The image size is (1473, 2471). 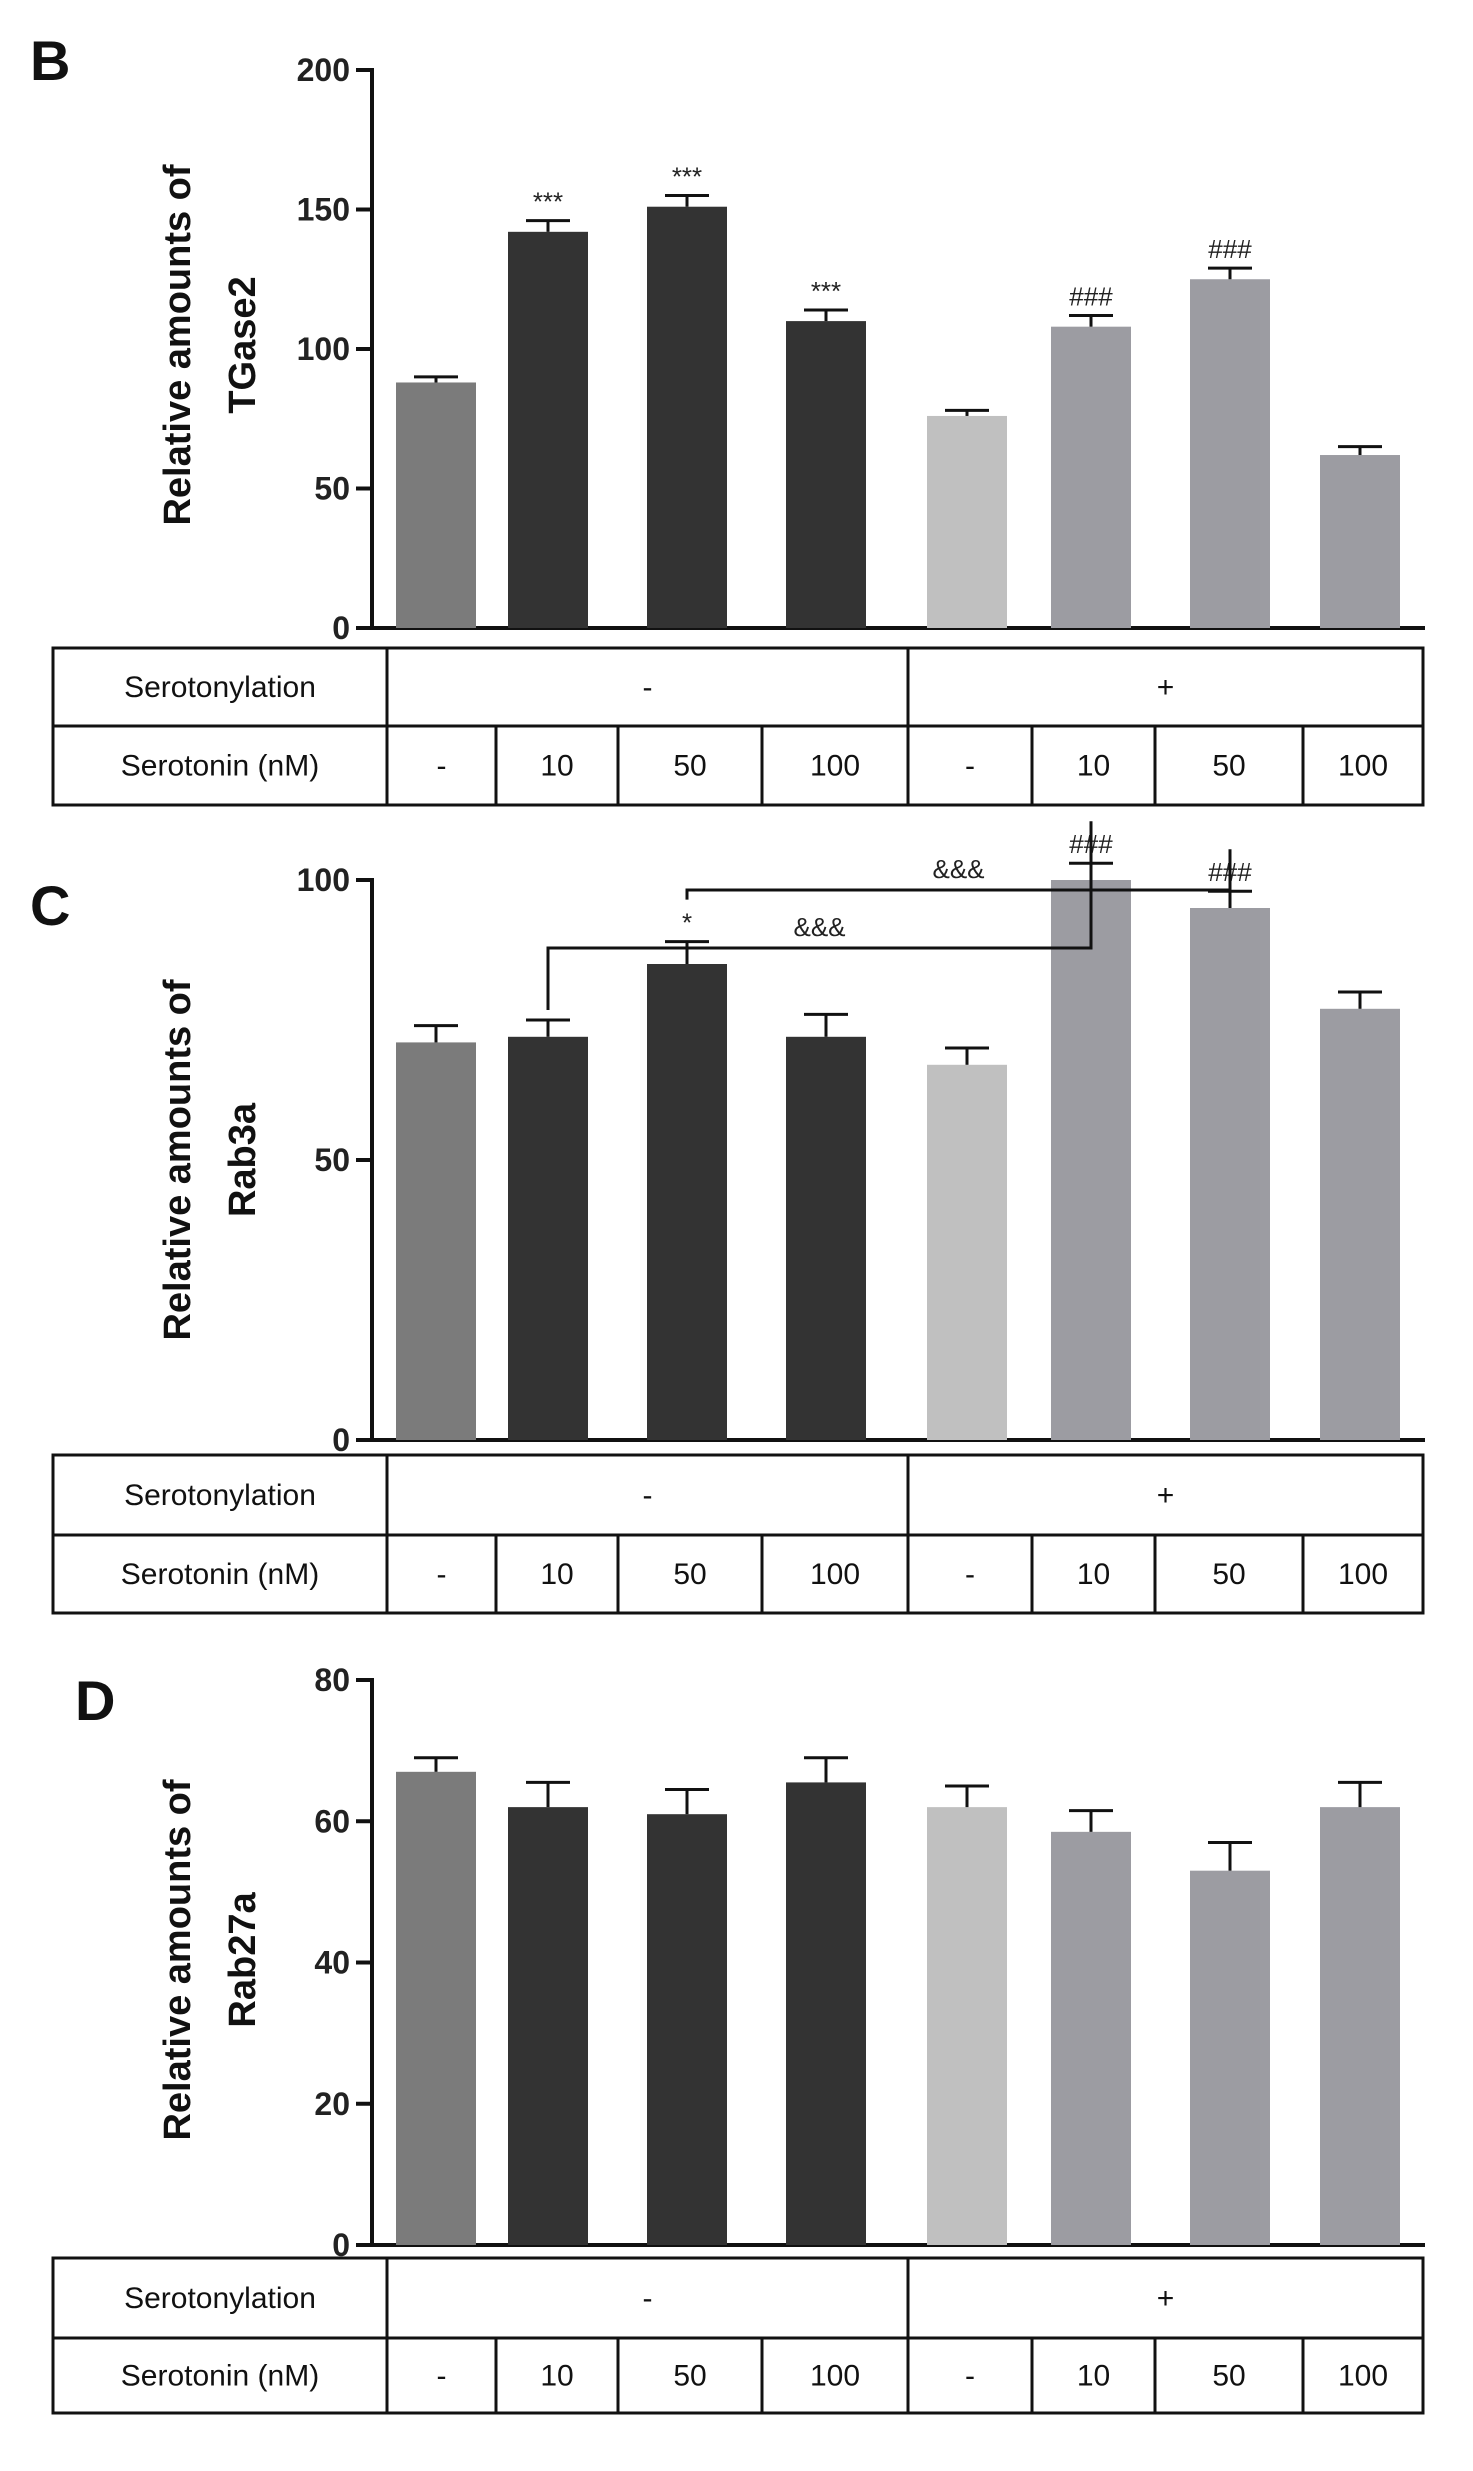 I want to click on significance-label: ###, so click(x=1091, y=297).